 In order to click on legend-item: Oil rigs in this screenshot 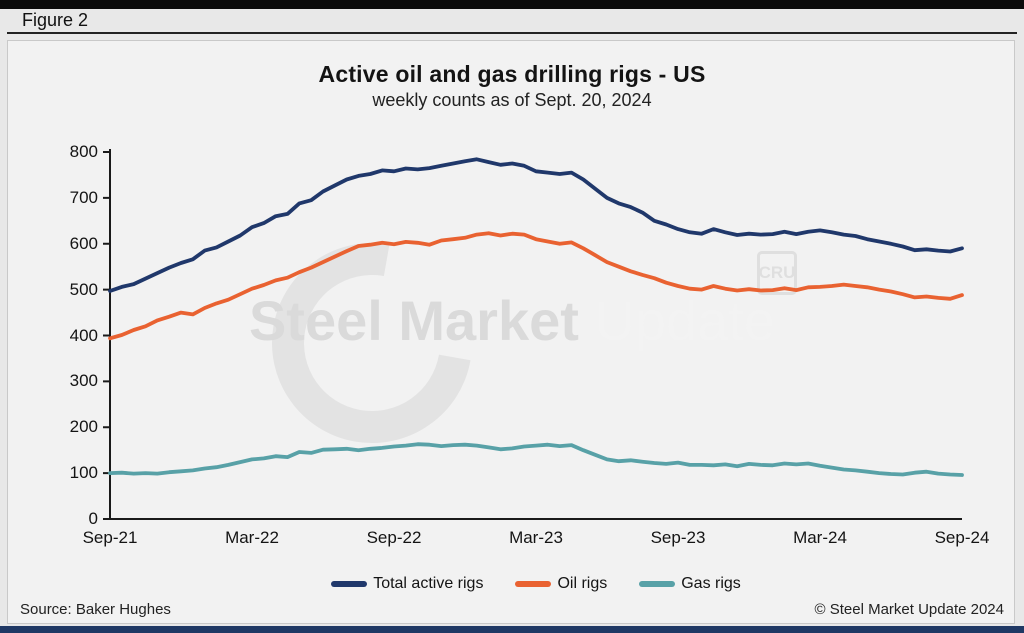, I will do `click(561, 584)`.